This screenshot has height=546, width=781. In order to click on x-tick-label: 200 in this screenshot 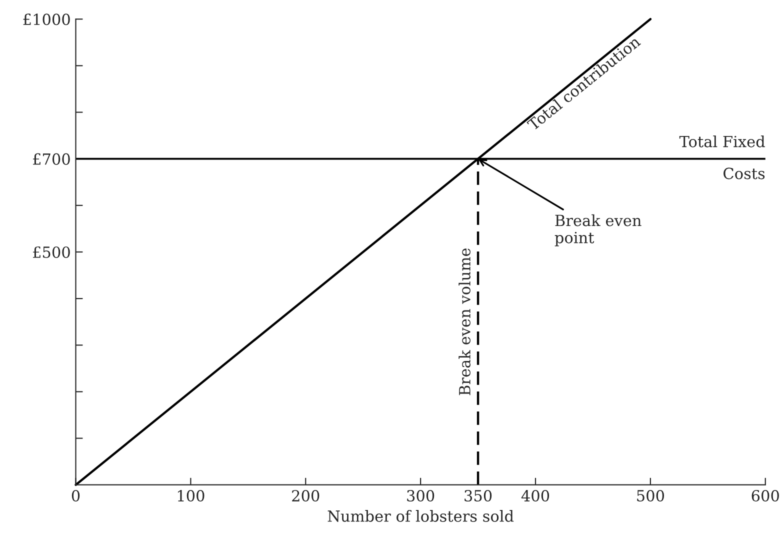, I will do `click(306, 496)`.